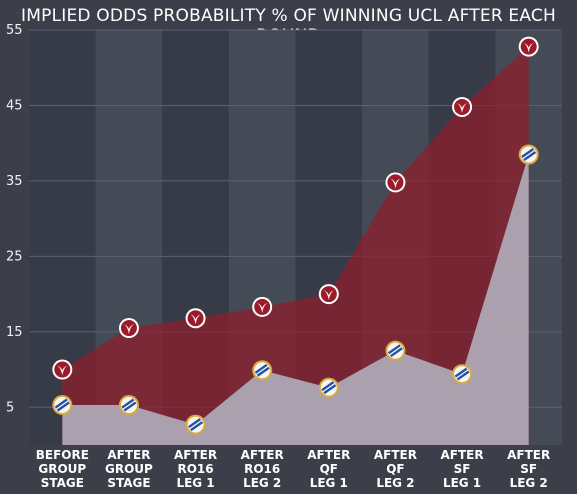  What do you see at coordinates (14, 332) in the screenshot?
I see `y-tick-label: 15` at bounding box center [14, 332].